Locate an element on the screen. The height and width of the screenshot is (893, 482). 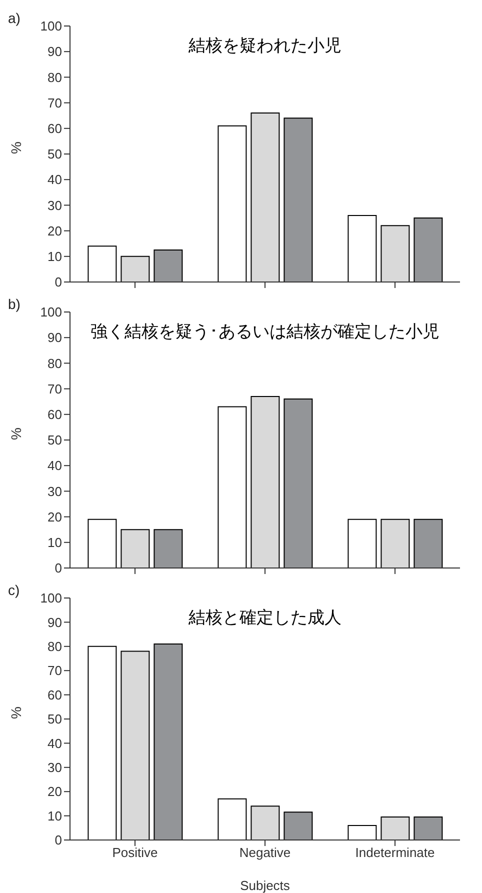
text: 結核と確定した成人 is located at coordinates (265, 618).